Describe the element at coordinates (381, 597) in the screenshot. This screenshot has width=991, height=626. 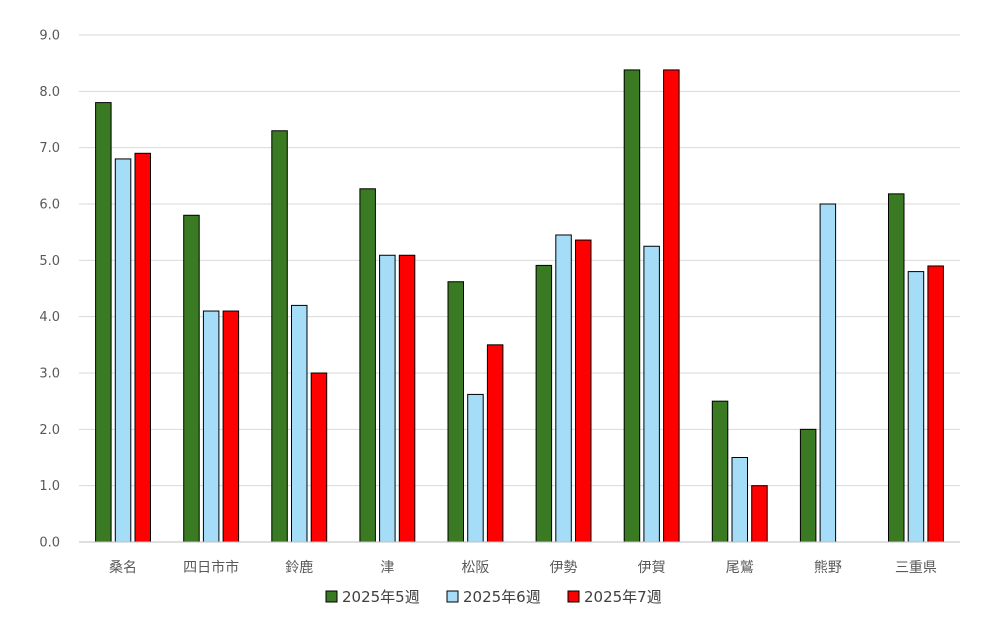
I see `legend-label: 2025年5週` at that location.